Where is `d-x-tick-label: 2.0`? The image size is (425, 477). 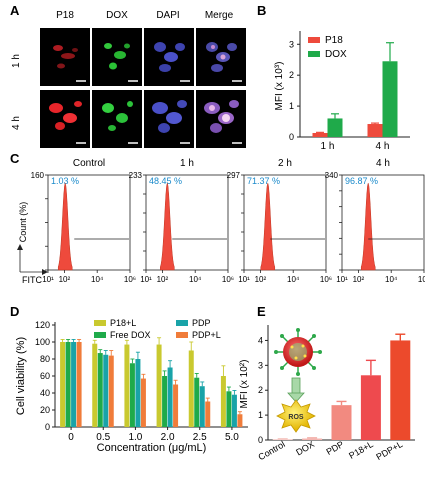 d-x-tick-label: 2.0 is located at coordinates (168, 437).